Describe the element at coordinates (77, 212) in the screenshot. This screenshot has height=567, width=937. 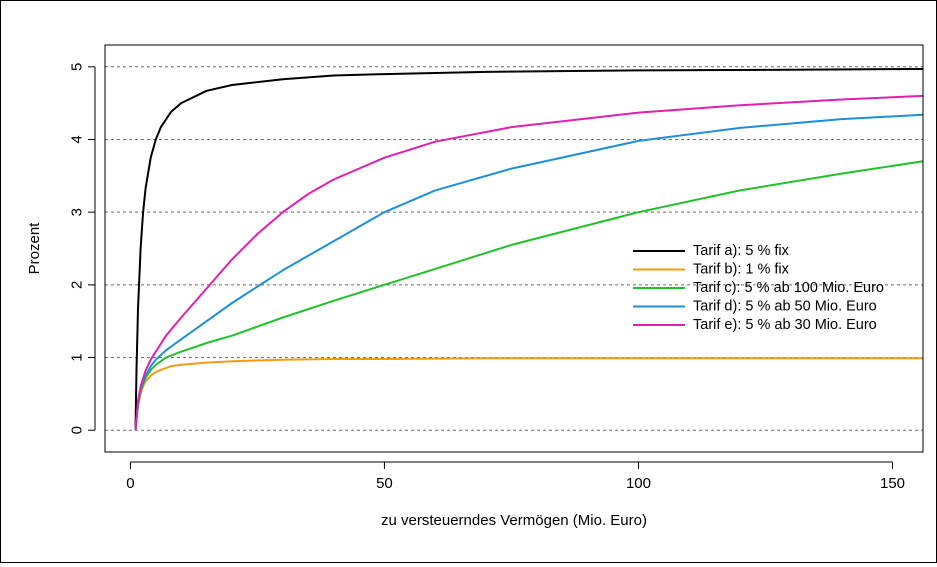
I see `y-tick-label: 3` at that location.